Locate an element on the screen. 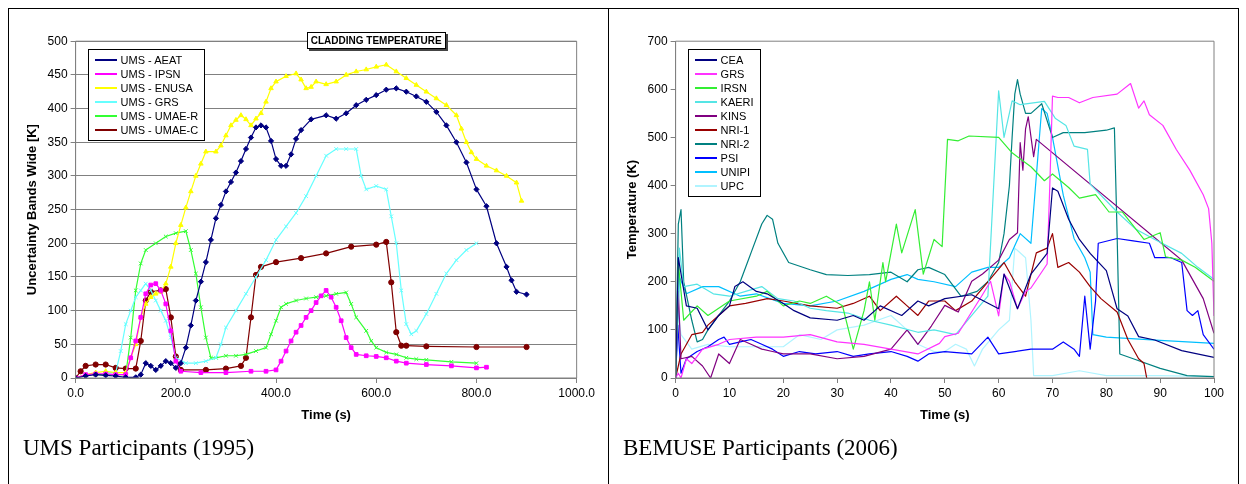 The image size is (1246, 484). text: BEMUSE Participants (2006) is located at coordinates (760, 448).